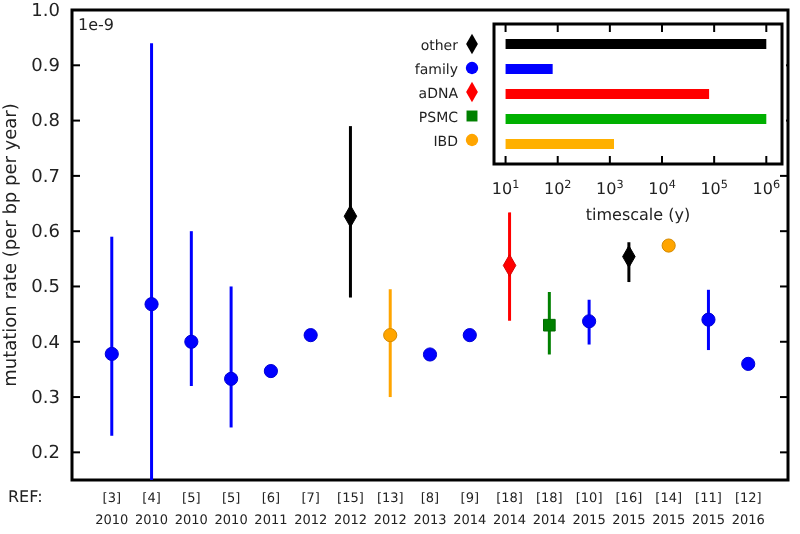 The width and height of the screenshot is (800, 534). I want to click on y-tick-label: 0.5, so click(45, 288).